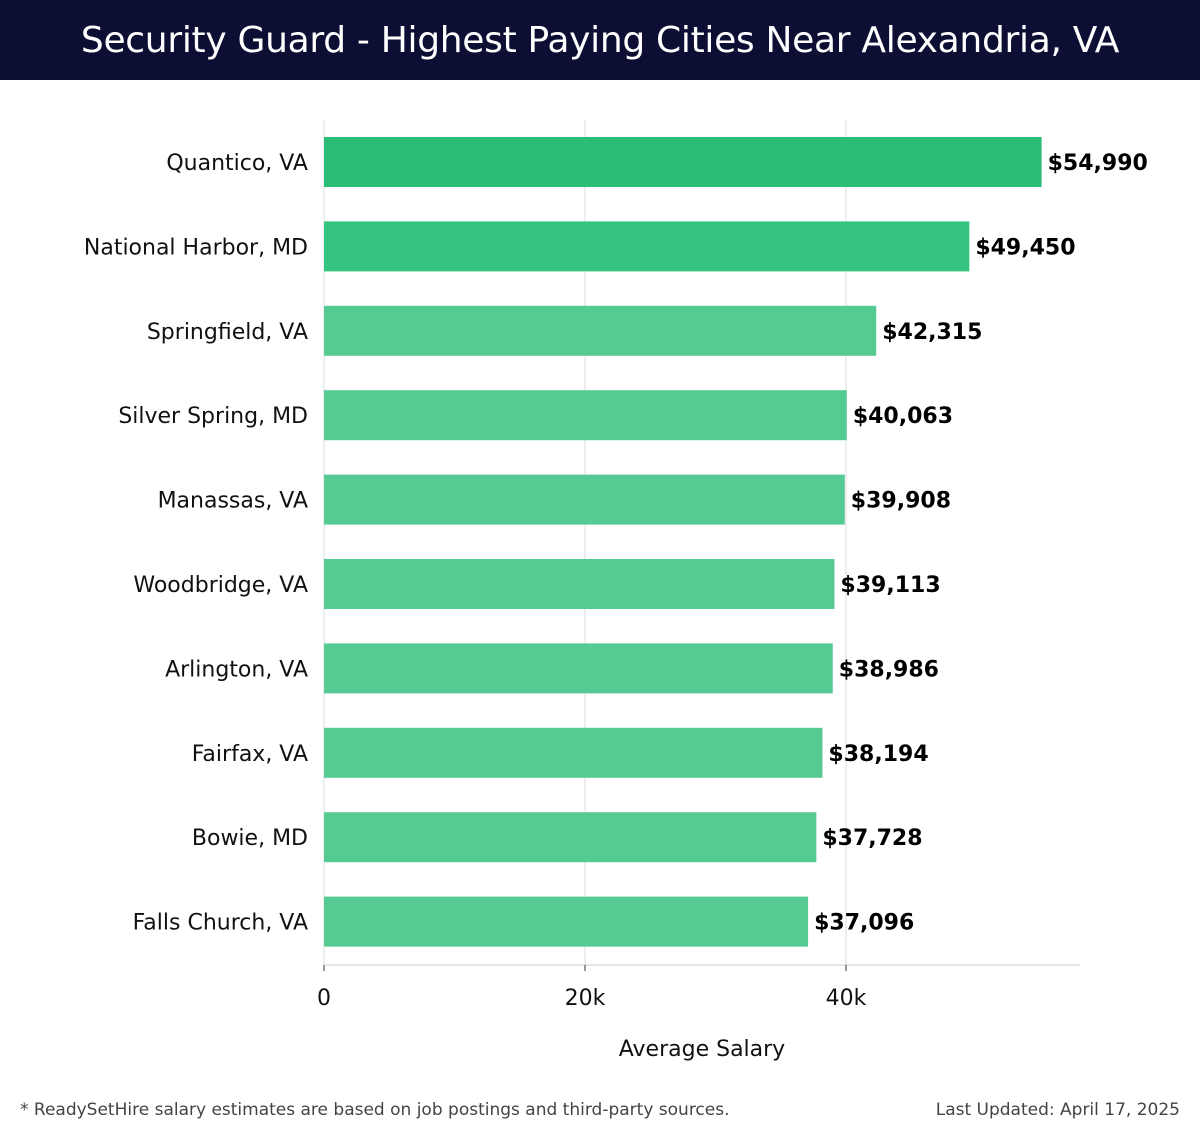 Image resolution: width=1200 pixels, height=1140 pixels. I want to click on value-label: $38,194, so click(878, 754).